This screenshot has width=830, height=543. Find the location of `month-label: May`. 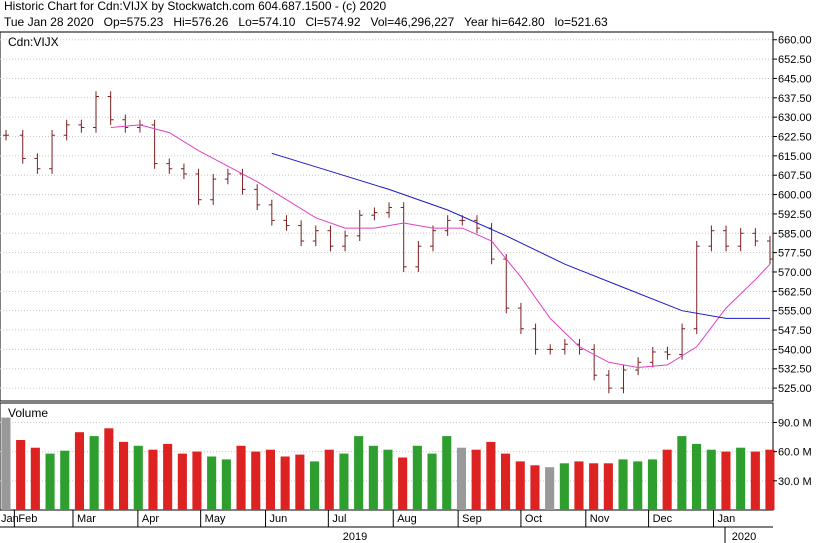

month-label: May is located at coordinates (215, 519).